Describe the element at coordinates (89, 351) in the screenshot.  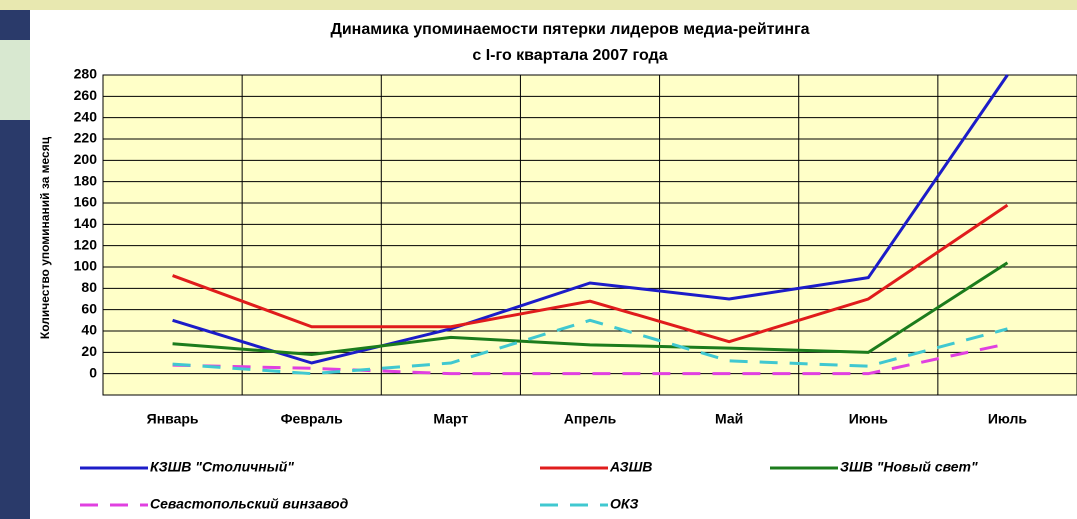
I see `y-tick-label: 20` at that location.